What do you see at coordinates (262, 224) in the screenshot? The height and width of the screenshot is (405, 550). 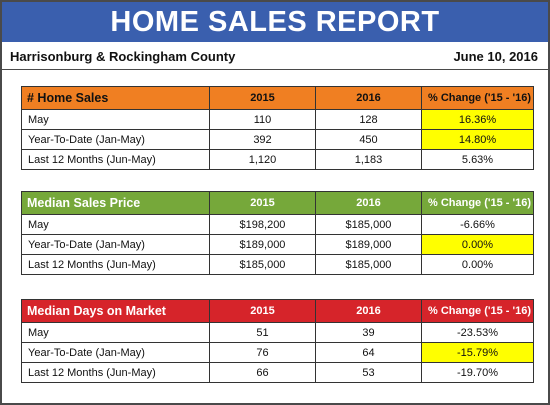 I see `value-2015: $198,200` at bounding box center [262, 224].